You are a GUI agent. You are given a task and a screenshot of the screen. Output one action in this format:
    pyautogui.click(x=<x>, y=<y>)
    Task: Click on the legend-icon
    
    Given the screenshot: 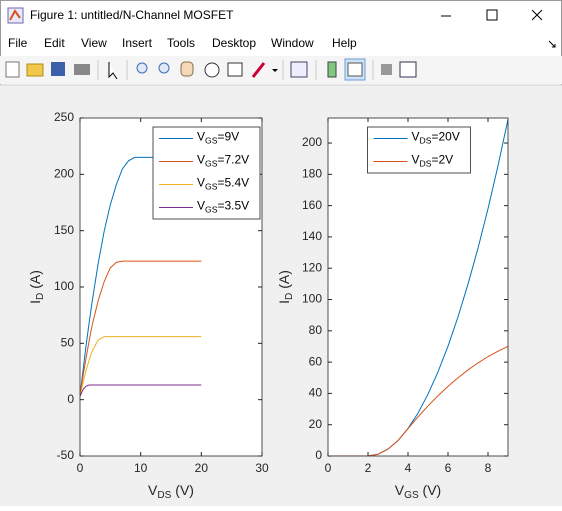 What is the action you would take?
    pyautogui.click(x=355, y=69)
    